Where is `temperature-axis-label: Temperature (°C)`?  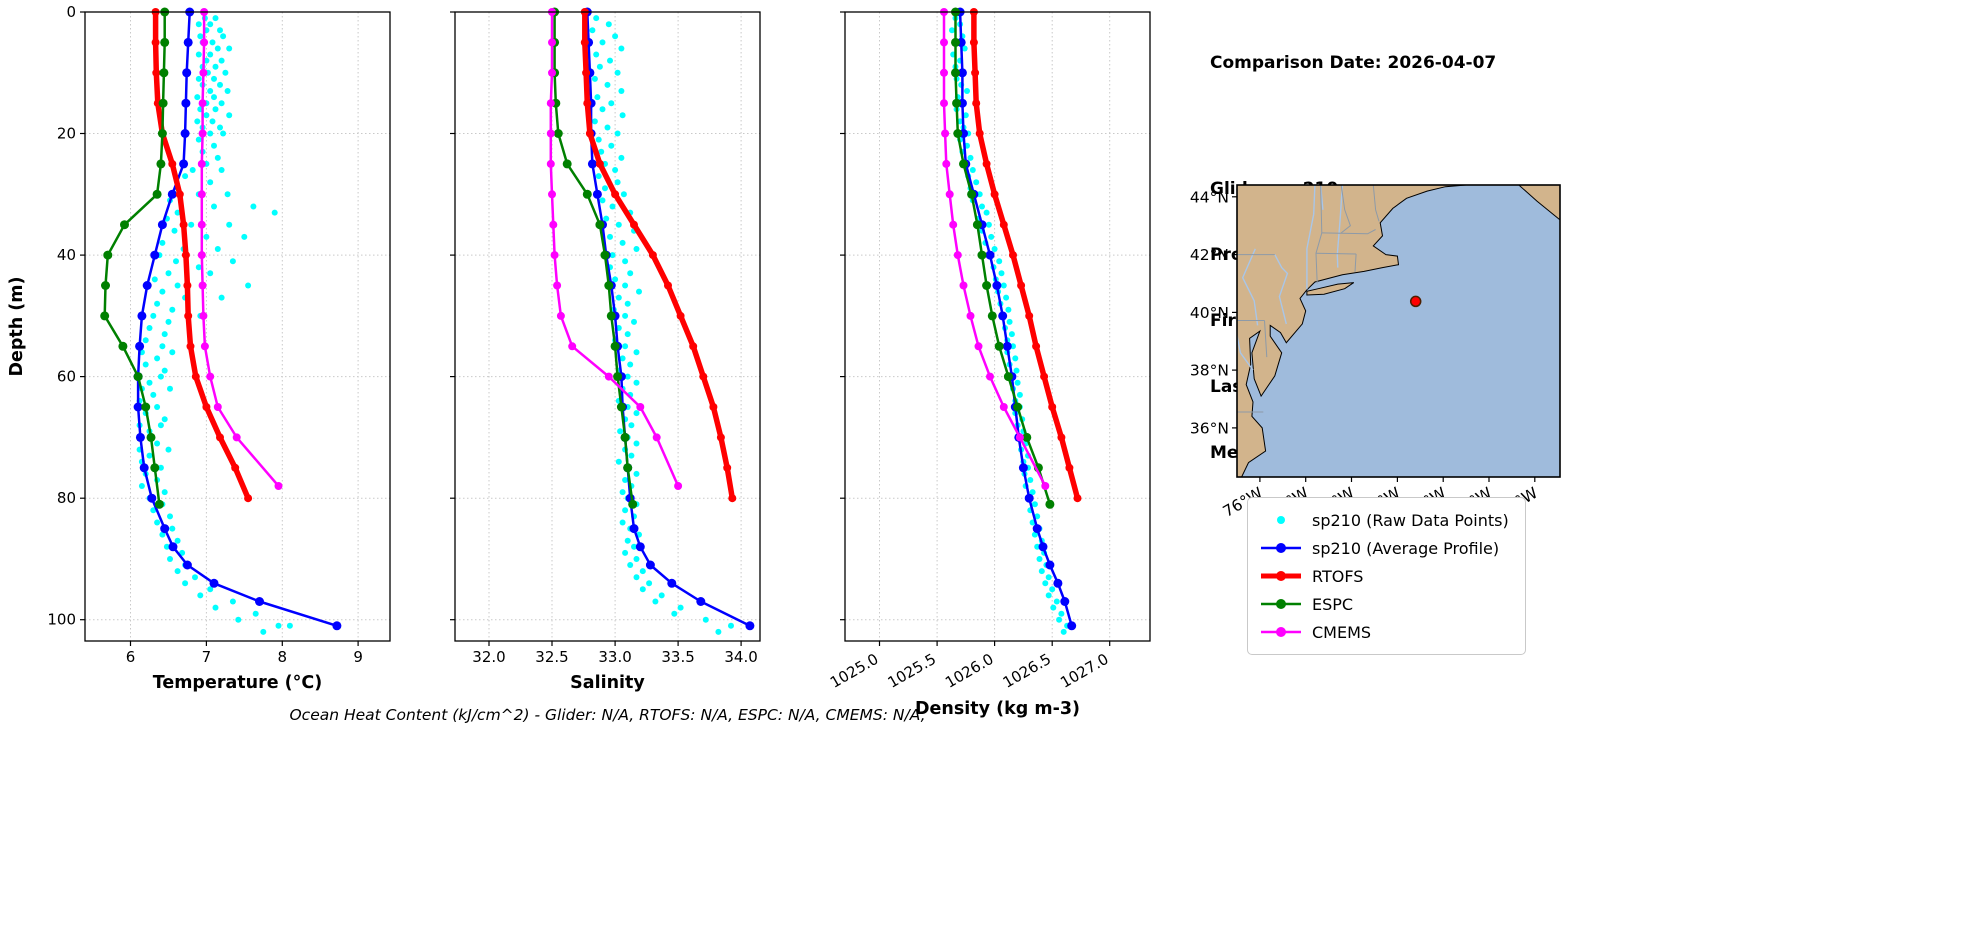
temperature-axis-label: Temperature (°C) is located at coordinates (238, 683).